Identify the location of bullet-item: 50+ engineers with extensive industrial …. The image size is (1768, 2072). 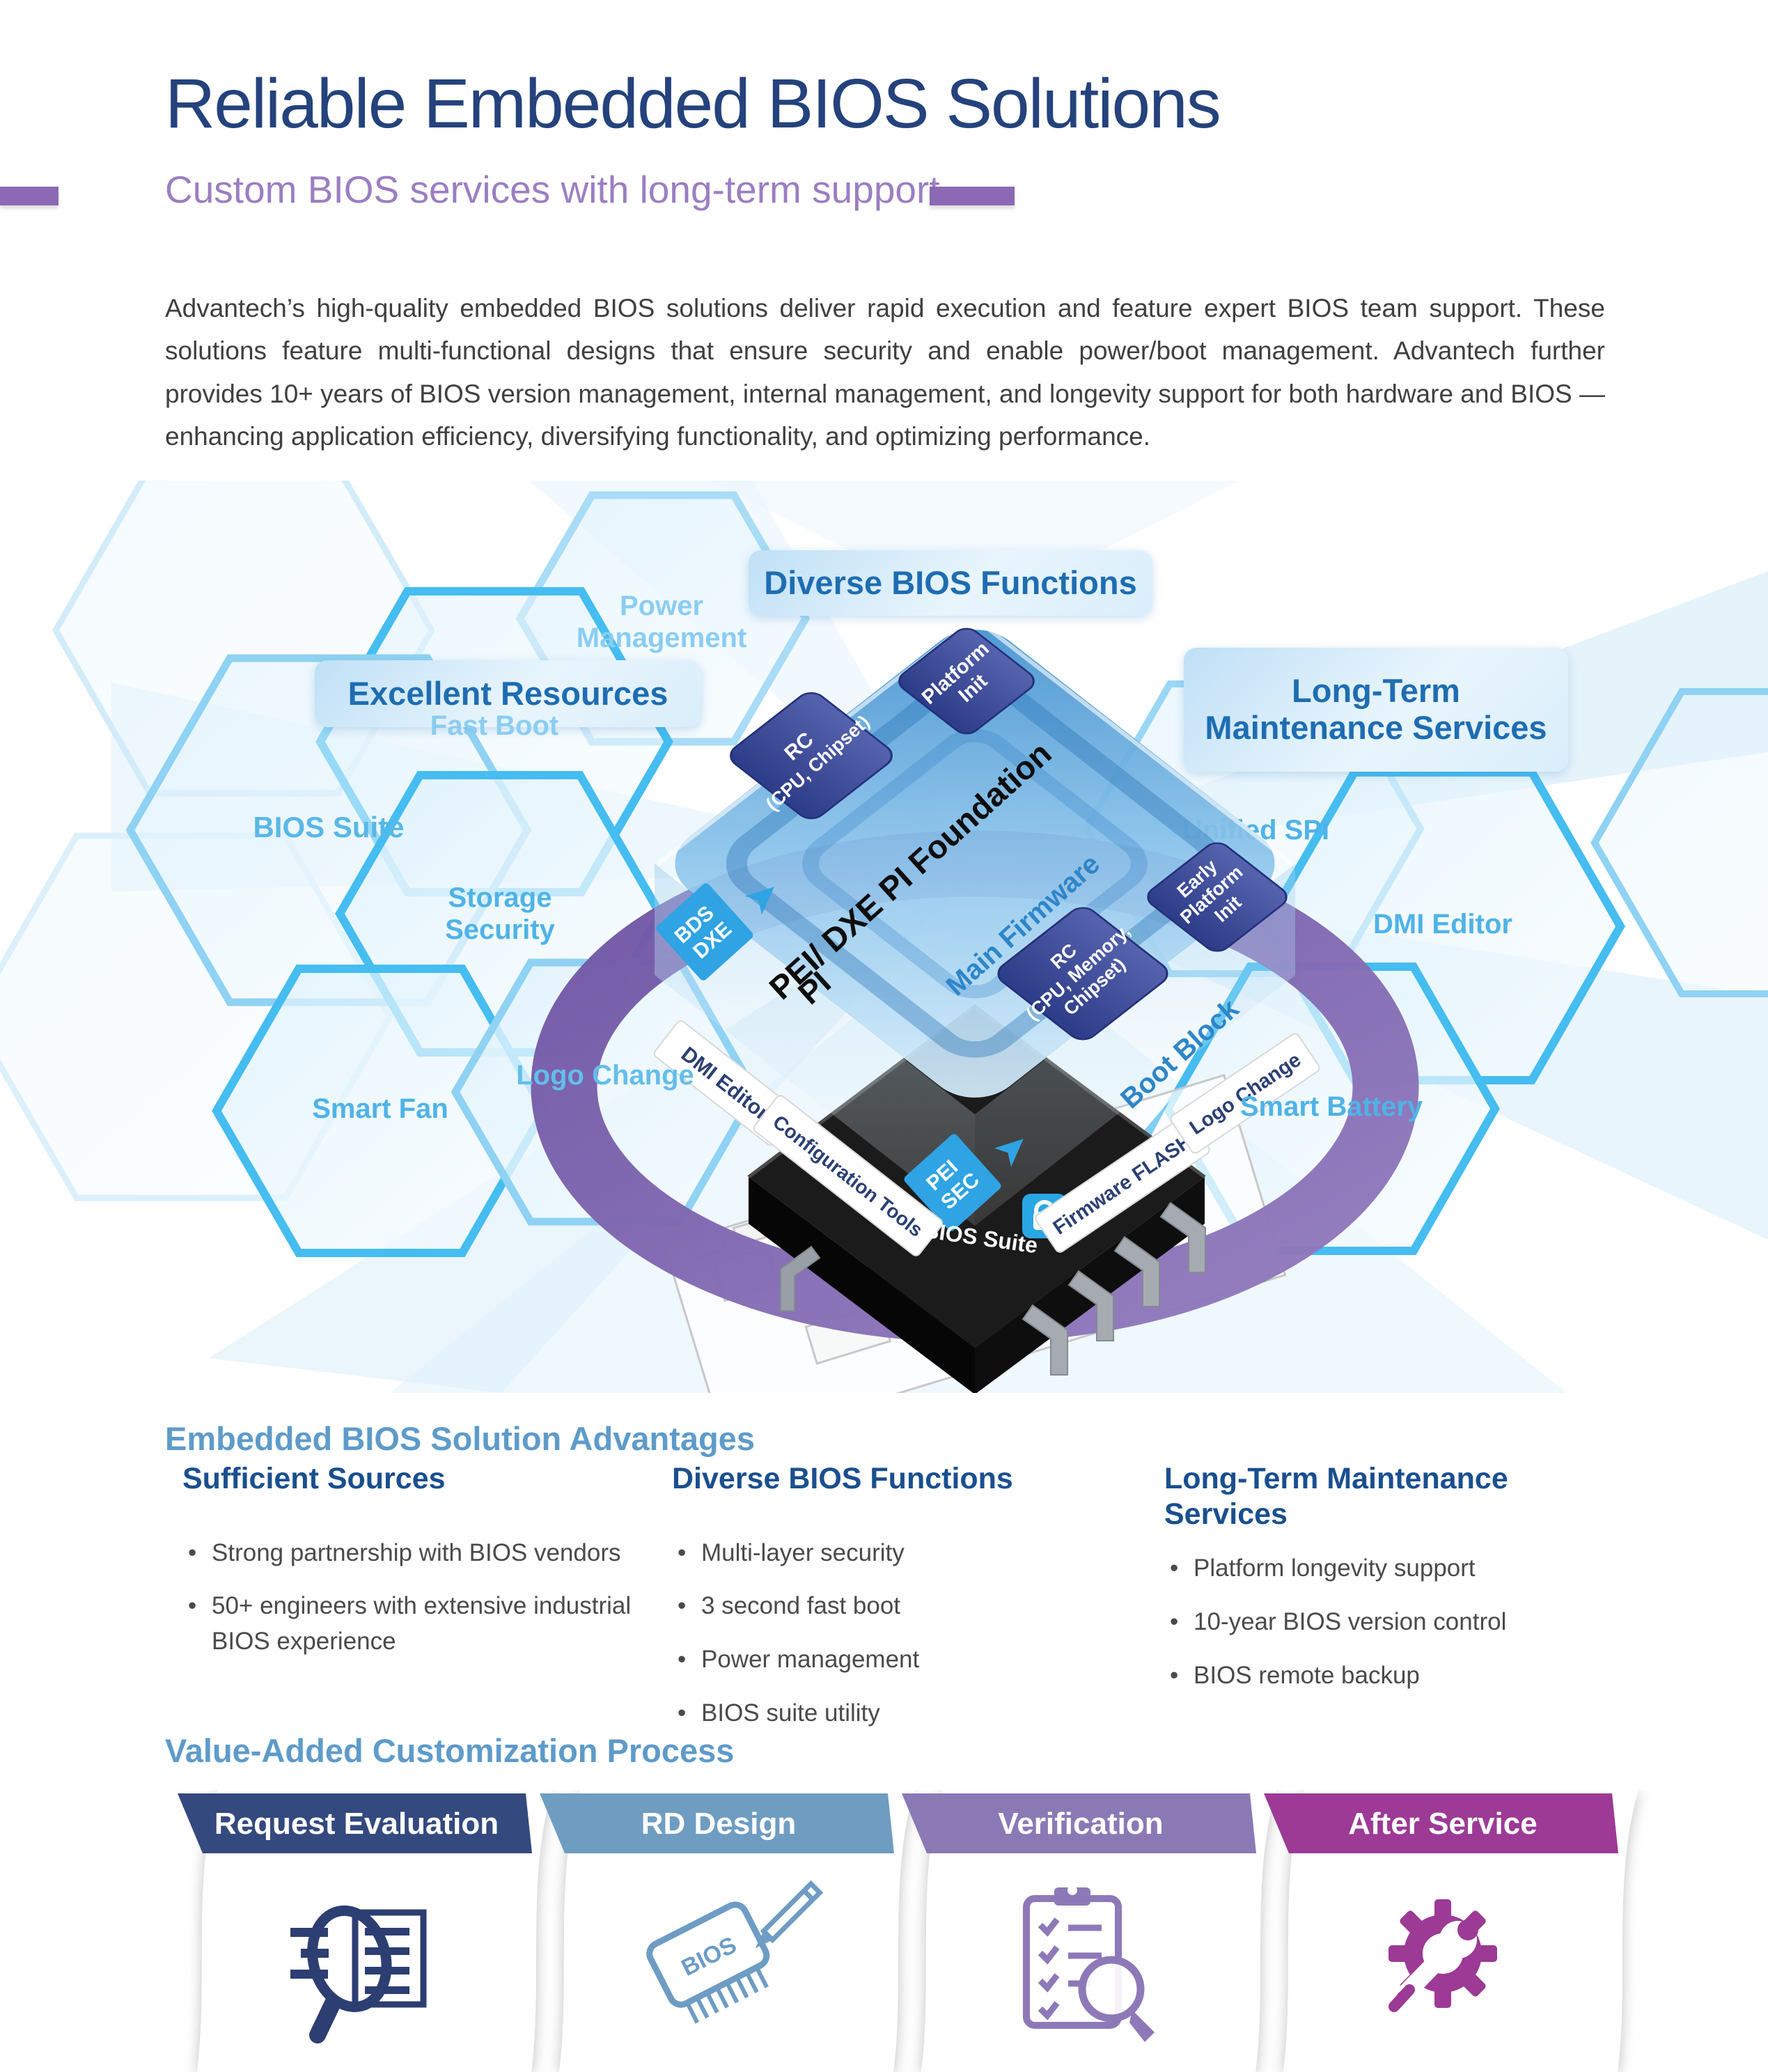
(412, 1624).